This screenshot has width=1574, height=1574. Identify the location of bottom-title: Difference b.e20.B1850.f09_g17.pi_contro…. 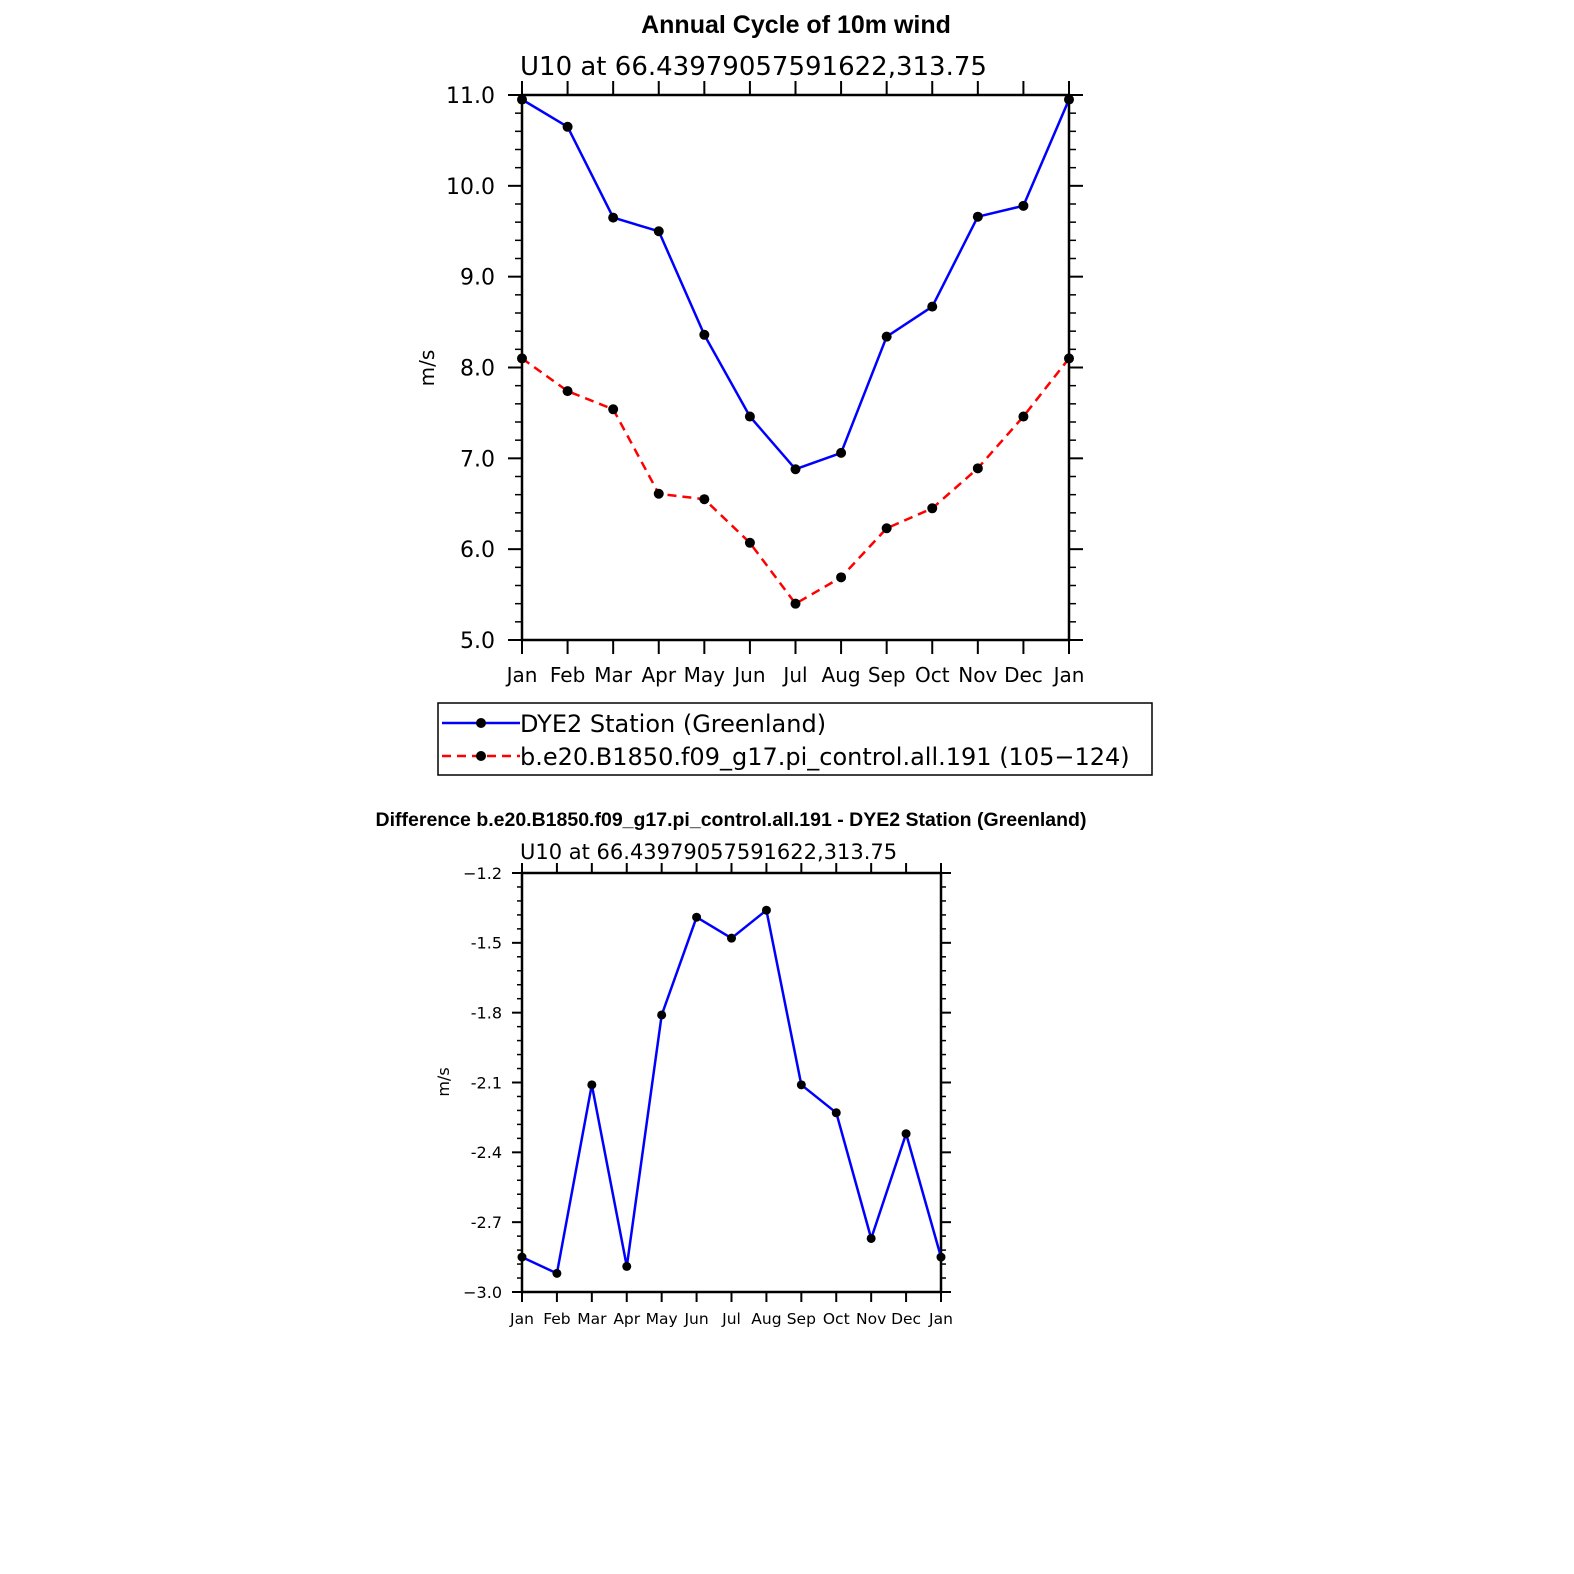
(731, 820).